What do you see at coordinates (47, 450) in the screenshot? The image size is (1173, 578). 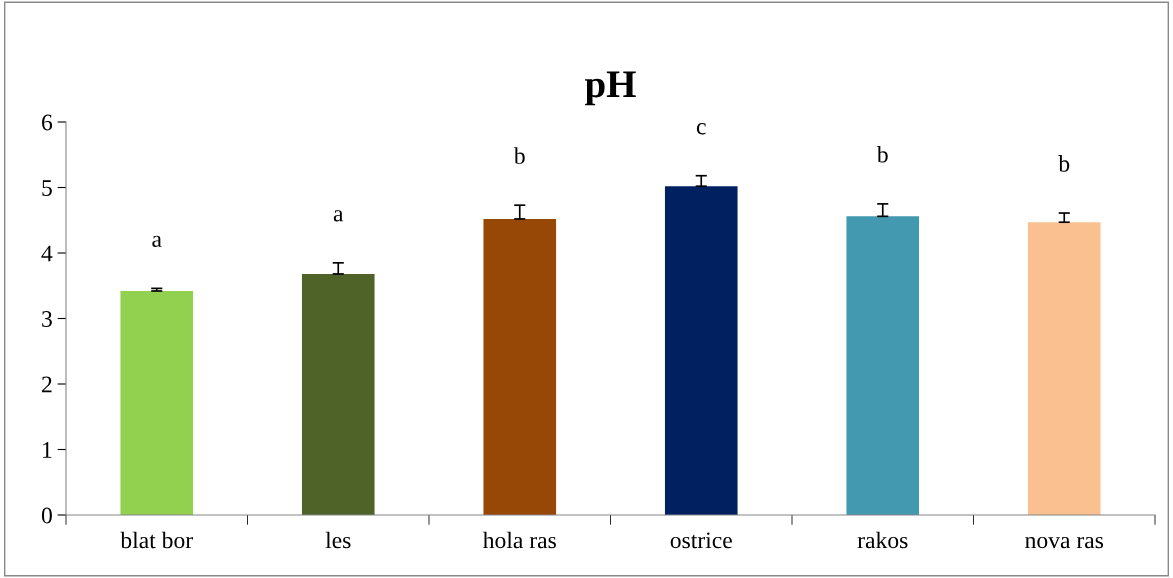 I see `y-tick-label: 1` at bounding box center [47, 450].